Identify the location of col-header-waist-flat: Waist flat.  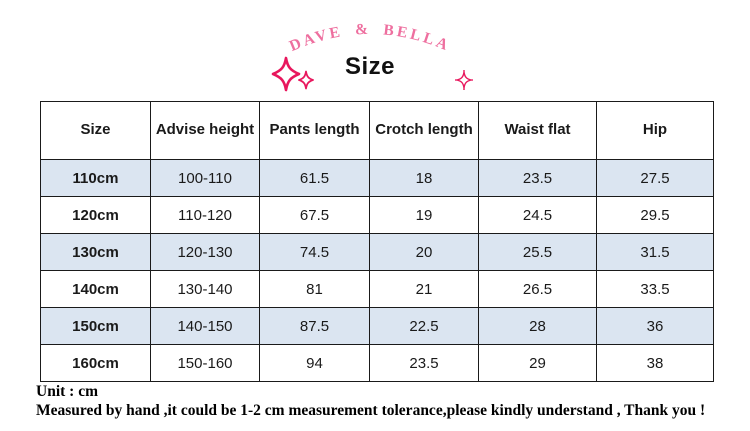
(537, 130).